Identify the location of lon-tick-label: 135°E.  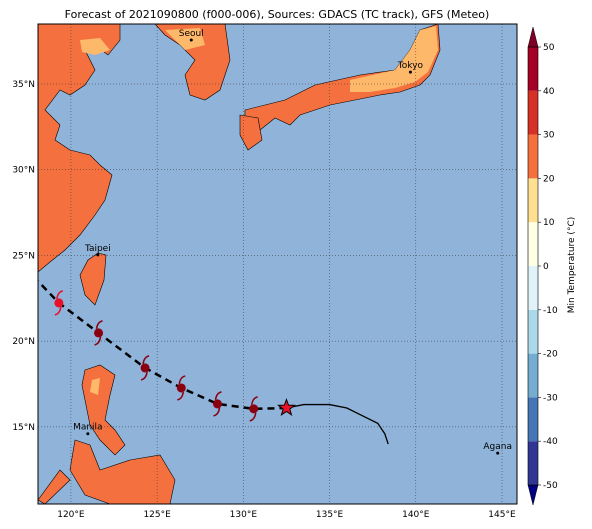
(330, 515).